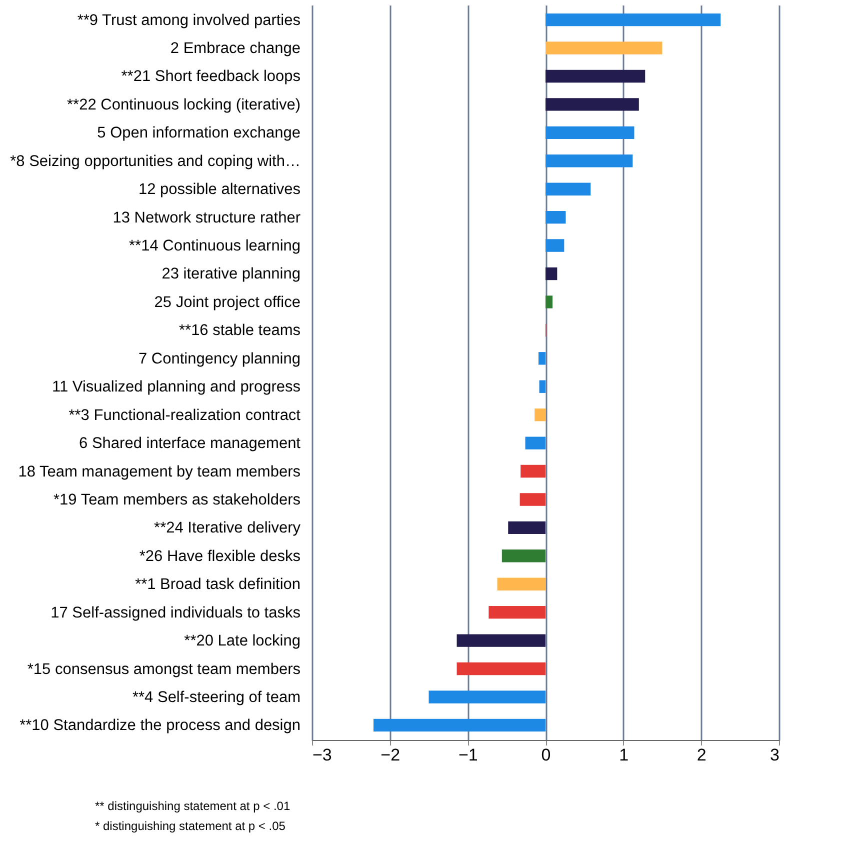  Describe the element at coordinates (624, 755) in the screenshot. I see `x-tick-label: 1` at that location.